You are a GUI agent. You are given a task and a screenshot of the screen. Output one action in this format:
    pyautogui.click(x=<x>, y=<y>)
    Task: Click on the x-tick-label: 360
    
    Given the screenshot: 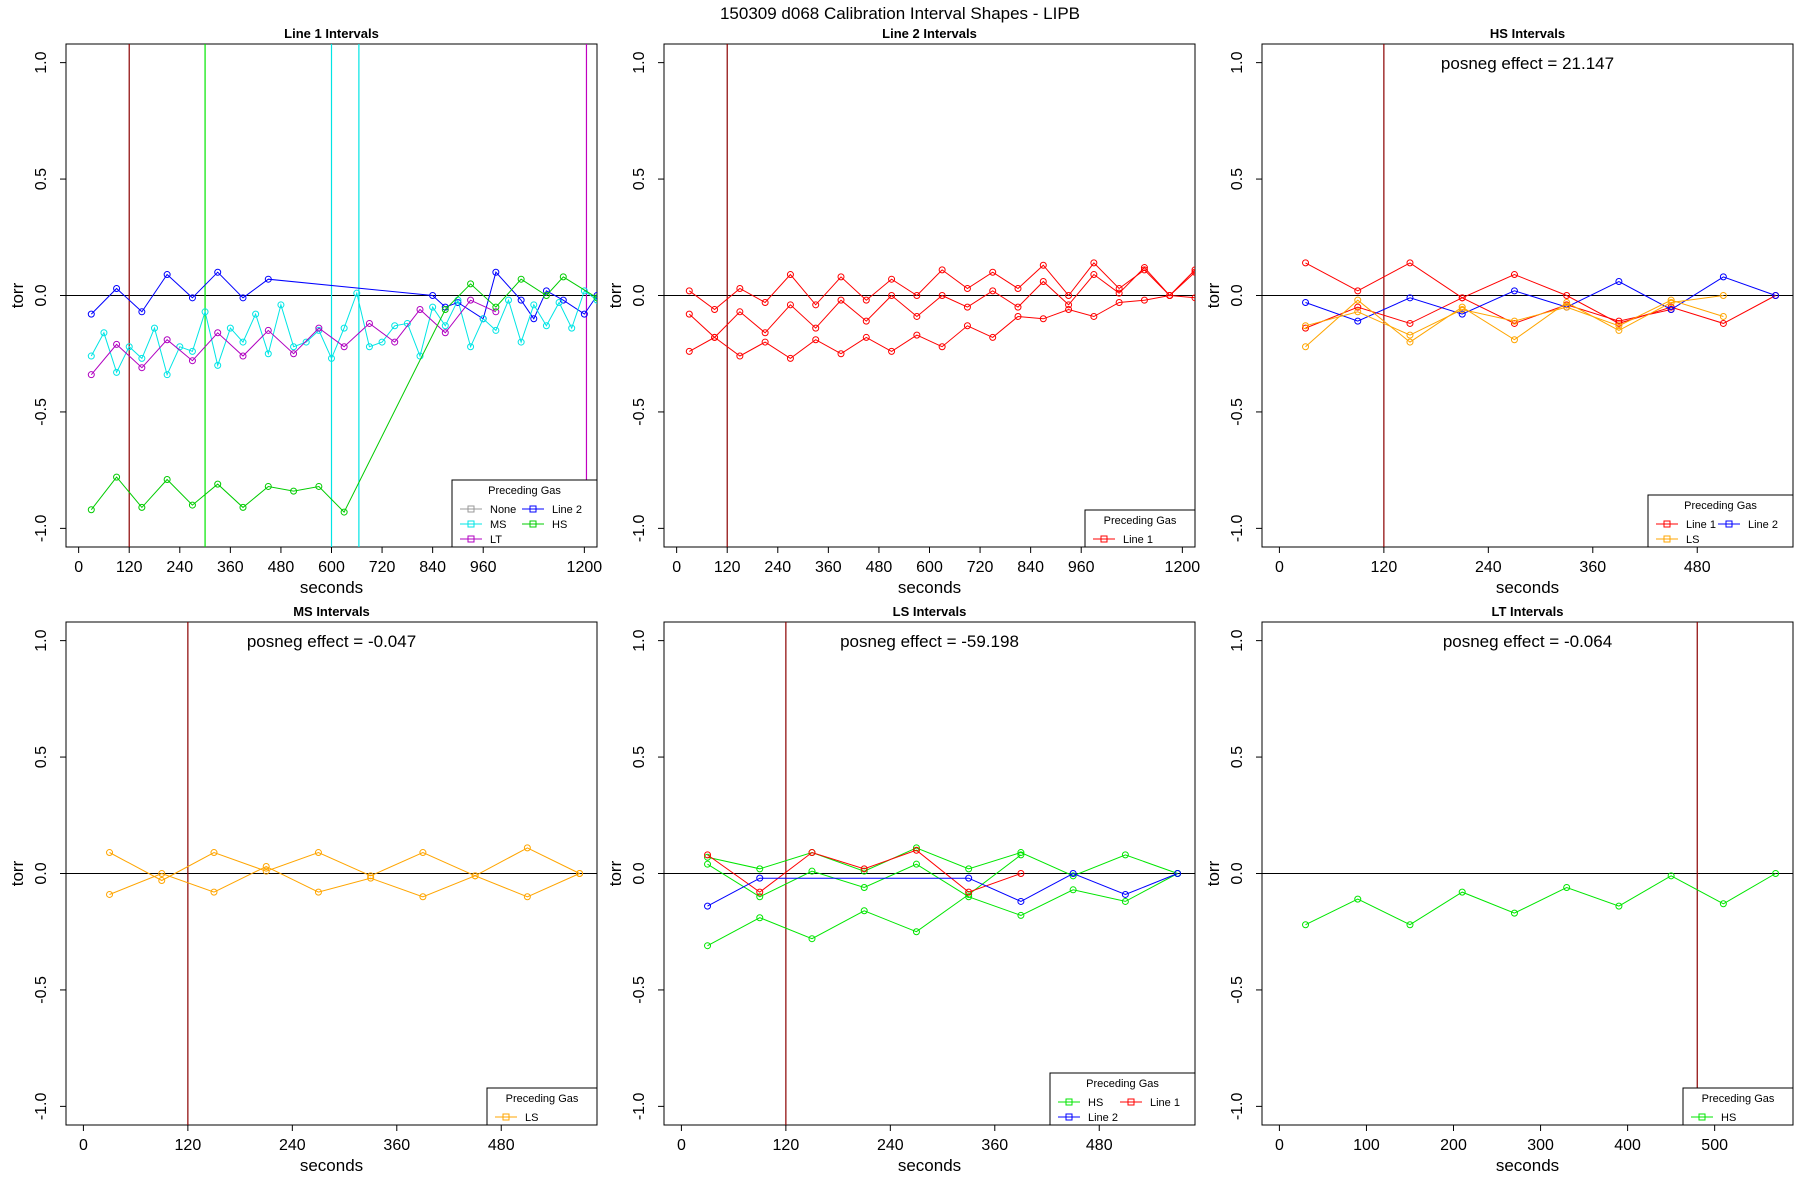 What is the action you would take?
    pyautogui.click(x=396, y=1145)
    